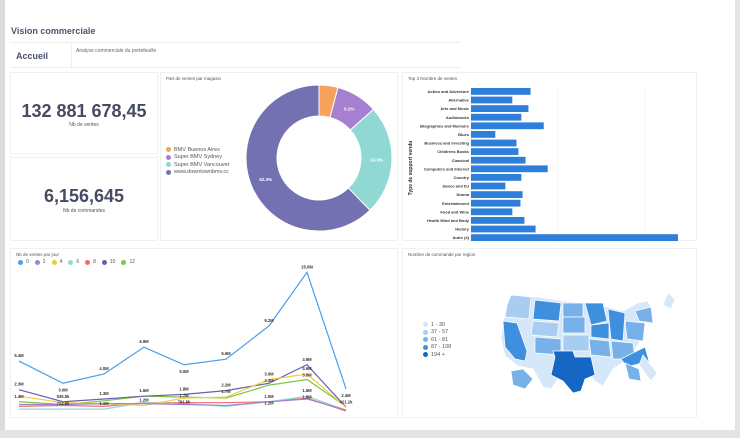 The height and width of the screenshot is (438, 740). What do you see at coordinates (464, 134) in the screenshot?
I see `y-category-label: Blues` at bounding box center [464, 134].